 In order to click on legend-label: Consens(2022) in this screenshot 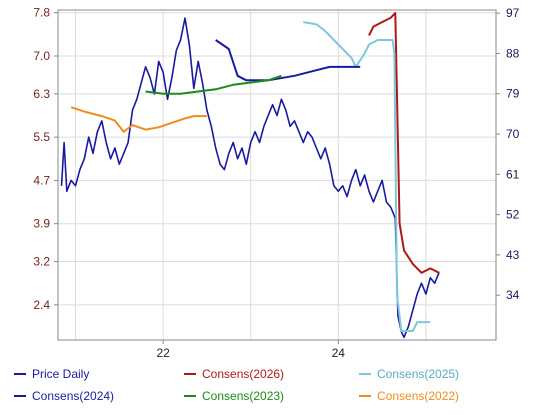, I will do `click(418, 396)`.